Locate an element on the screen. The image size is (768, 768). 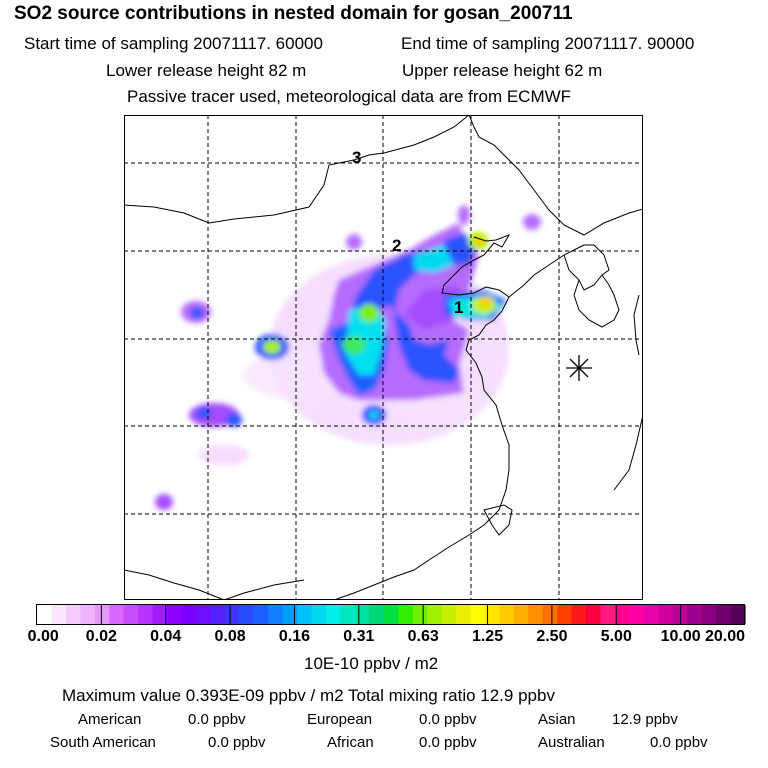
end-time-label: End time of sampling 20071117. 90000 is located at coordinates (548, 43).